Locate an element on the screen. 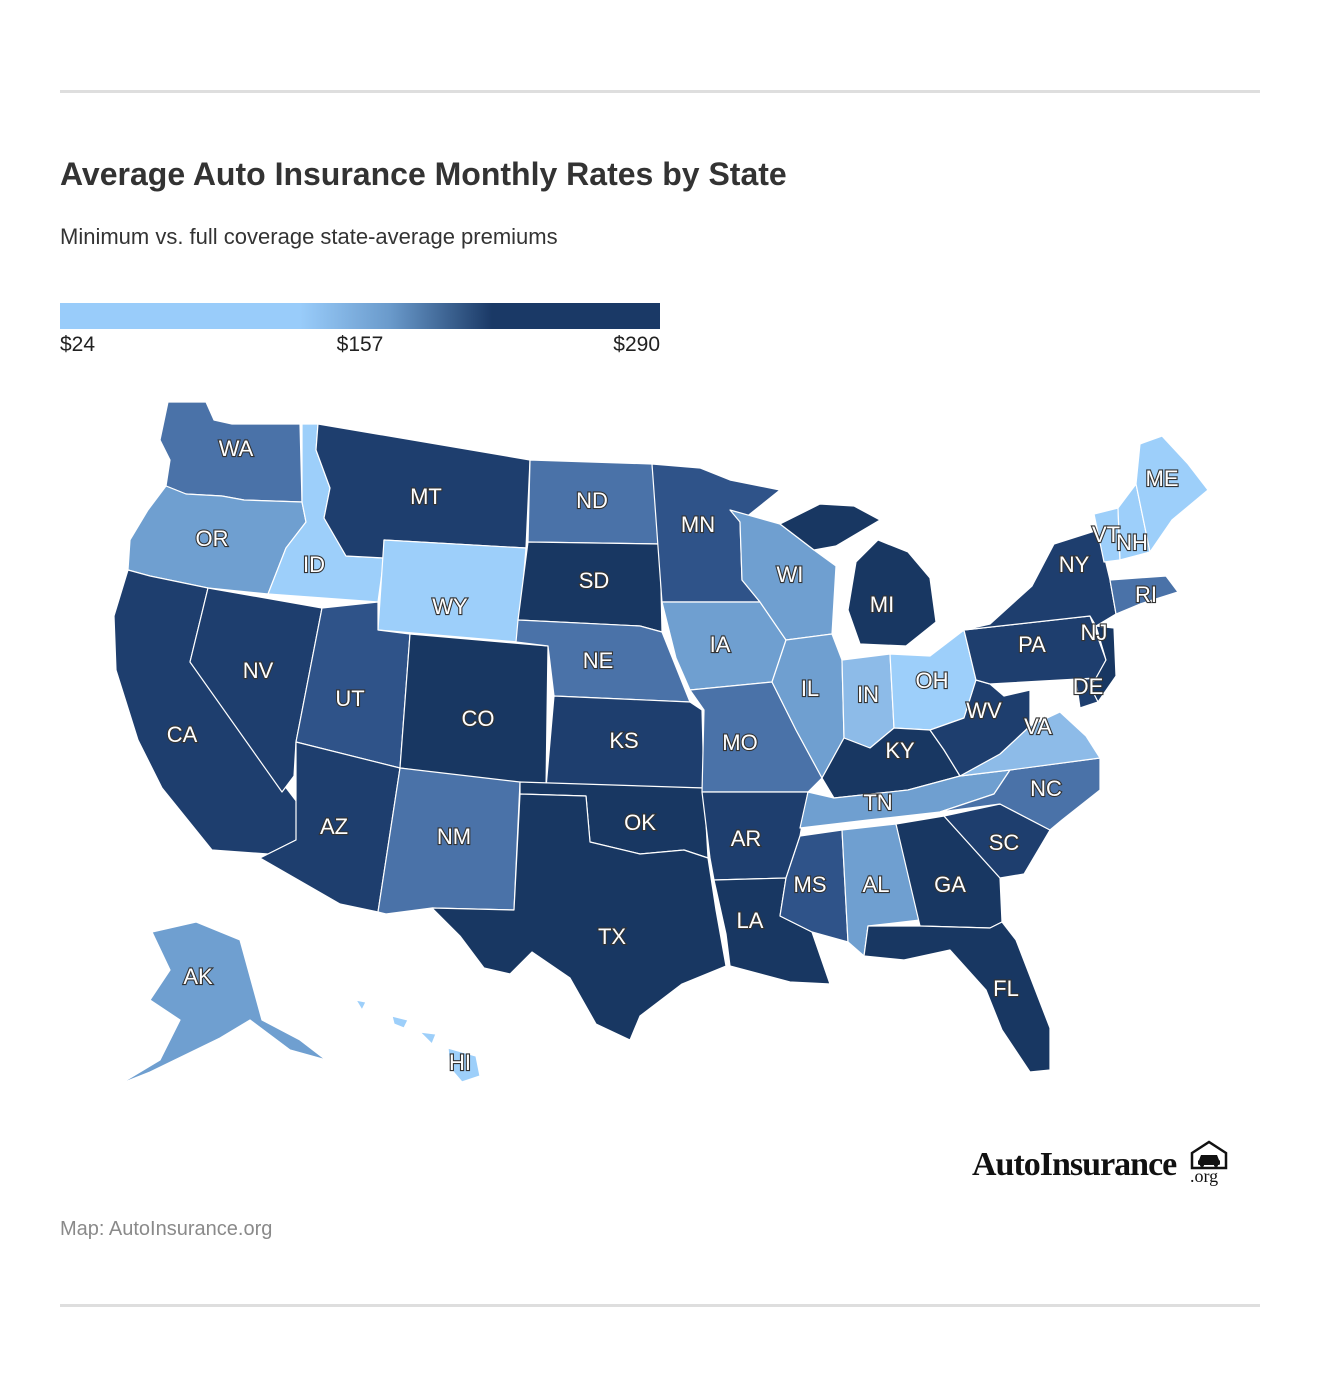 This screenshot has width=1320, height=1398. state-me is located at coordinates (1172, 494).